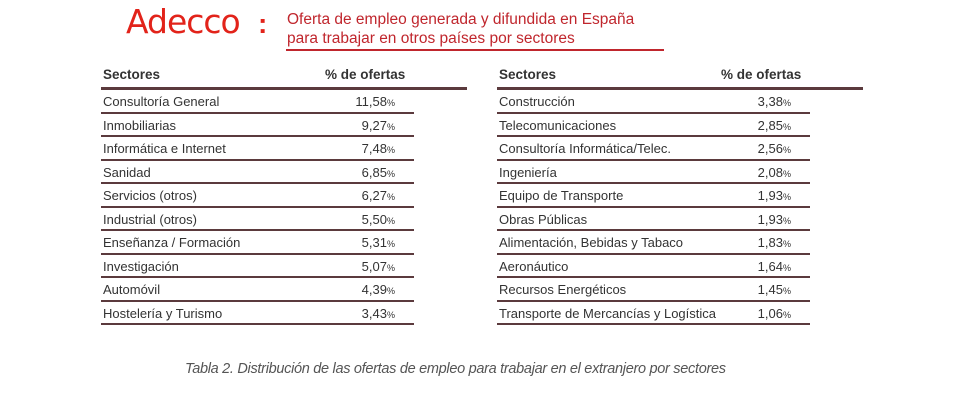 The height and width of the screenshot is (404, 978). I want to click on sector-percent: 1,64%, so click(774, 266).